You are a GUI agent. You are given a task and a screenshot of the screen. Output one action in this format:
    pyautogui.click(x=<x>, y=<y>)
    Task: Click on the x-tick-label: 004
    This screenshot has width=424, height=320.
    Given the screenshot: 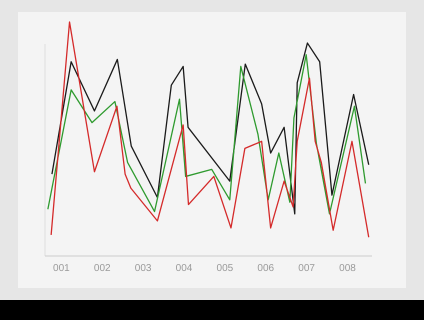 What is the action you would take?
    pyautogui.click(x=184, y=268)
    